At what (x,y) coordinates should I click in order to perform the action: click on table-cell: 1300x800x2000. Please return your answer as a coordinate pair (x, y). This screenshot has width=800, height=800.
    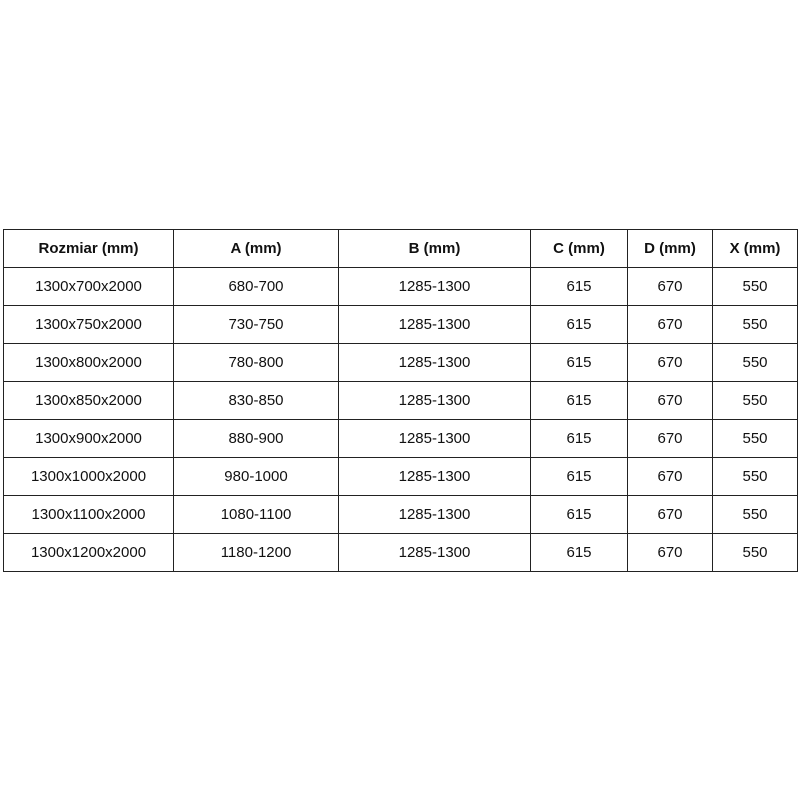
    Looking at the image, I should click on (88, 362).